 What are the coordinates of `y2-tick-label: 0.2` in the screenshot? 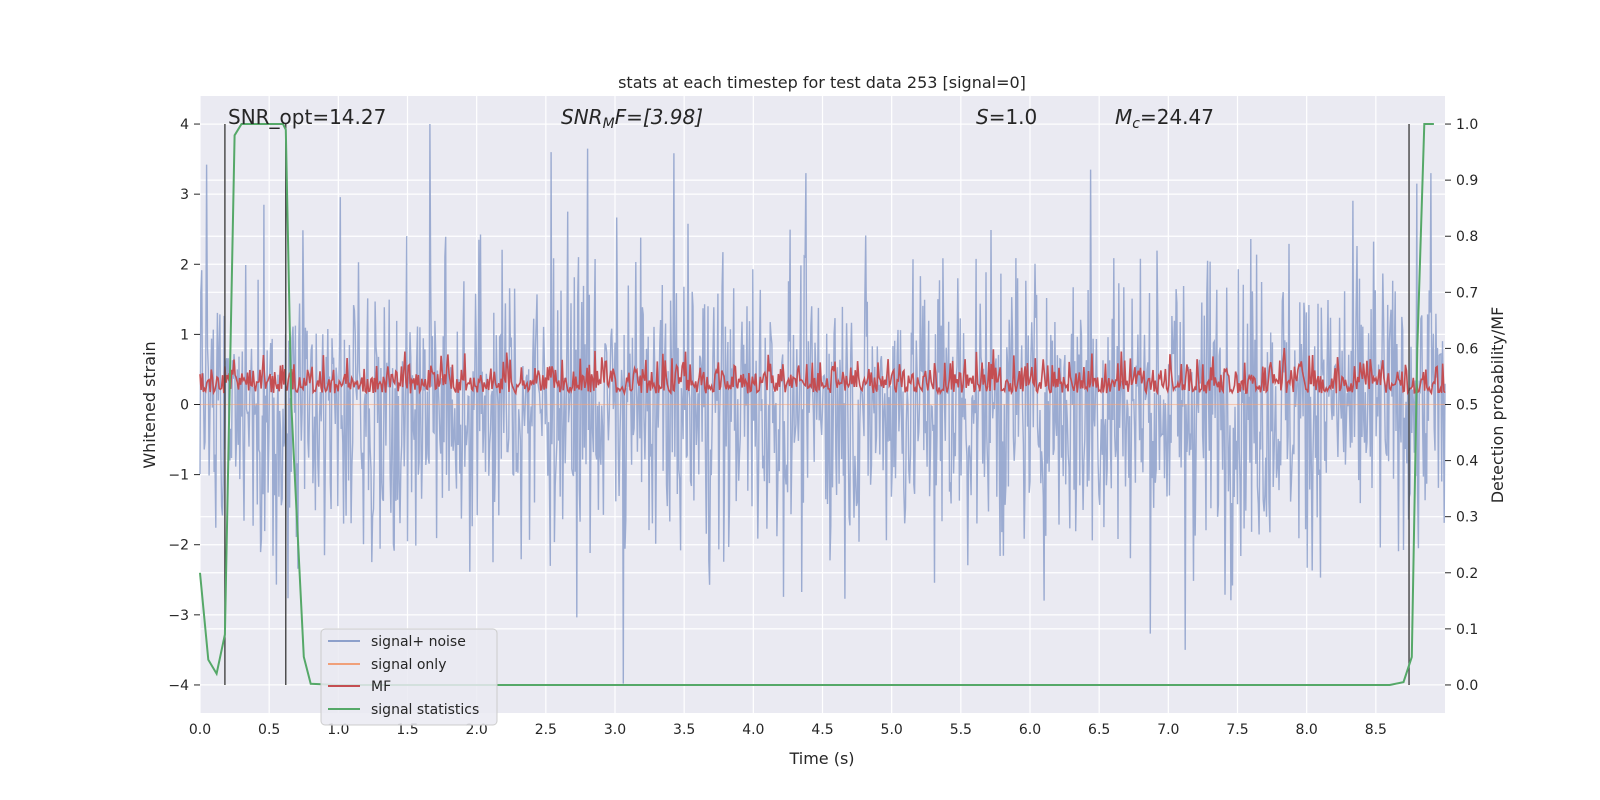 It's located at (1467, 574).